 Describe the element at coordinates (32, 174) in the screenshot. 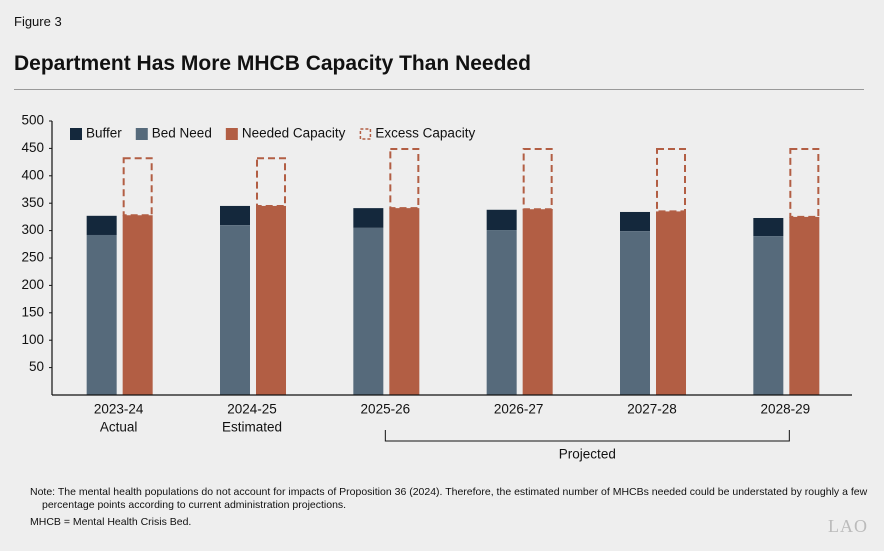

I see `y-tick-label: 400` at that location.